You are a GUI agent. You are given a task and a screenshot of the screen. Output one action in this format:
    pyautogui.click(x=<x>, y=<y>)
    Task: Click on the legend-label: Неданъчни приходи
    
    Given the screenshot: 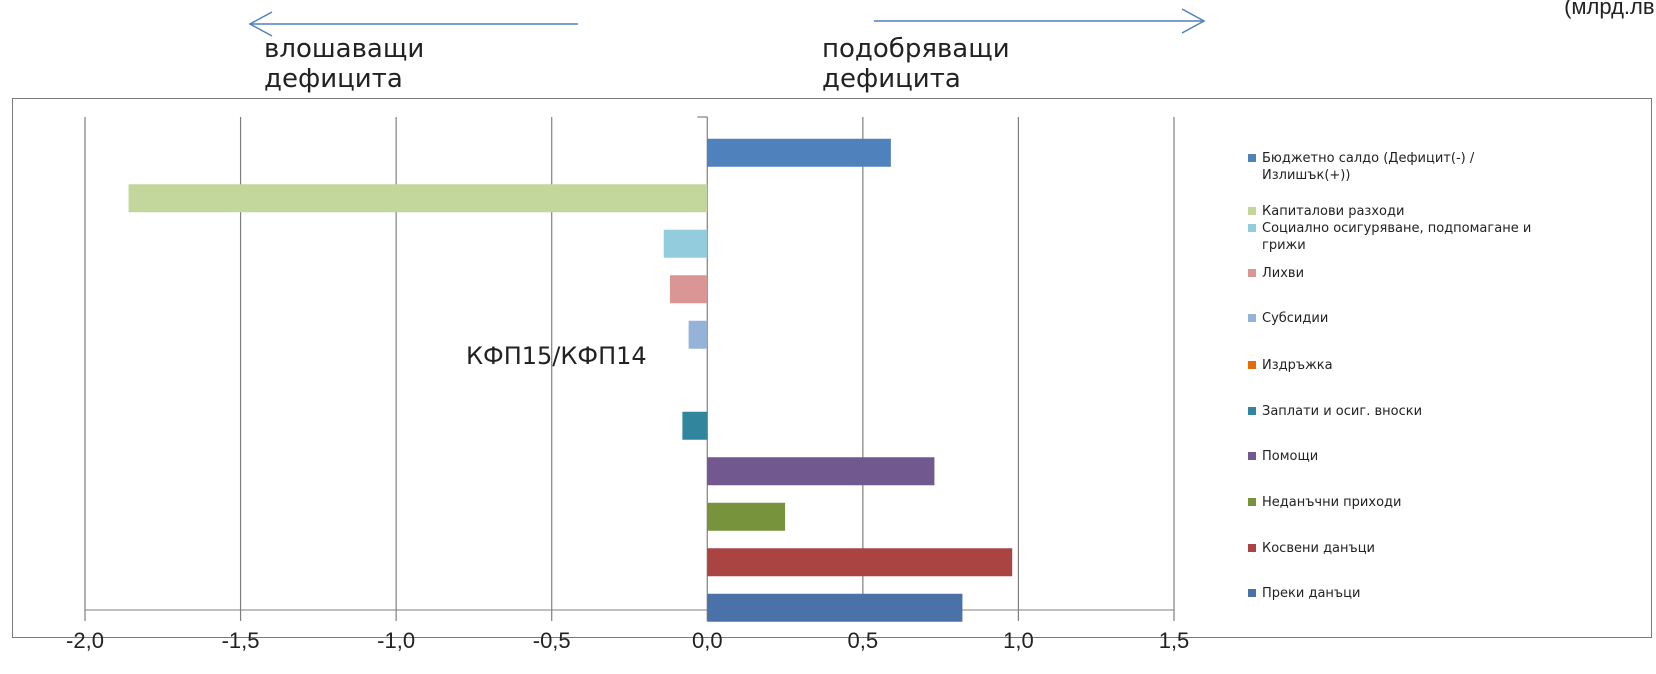 What is the action you would take?
    pyautogui.click(x=1332, y=502)
    